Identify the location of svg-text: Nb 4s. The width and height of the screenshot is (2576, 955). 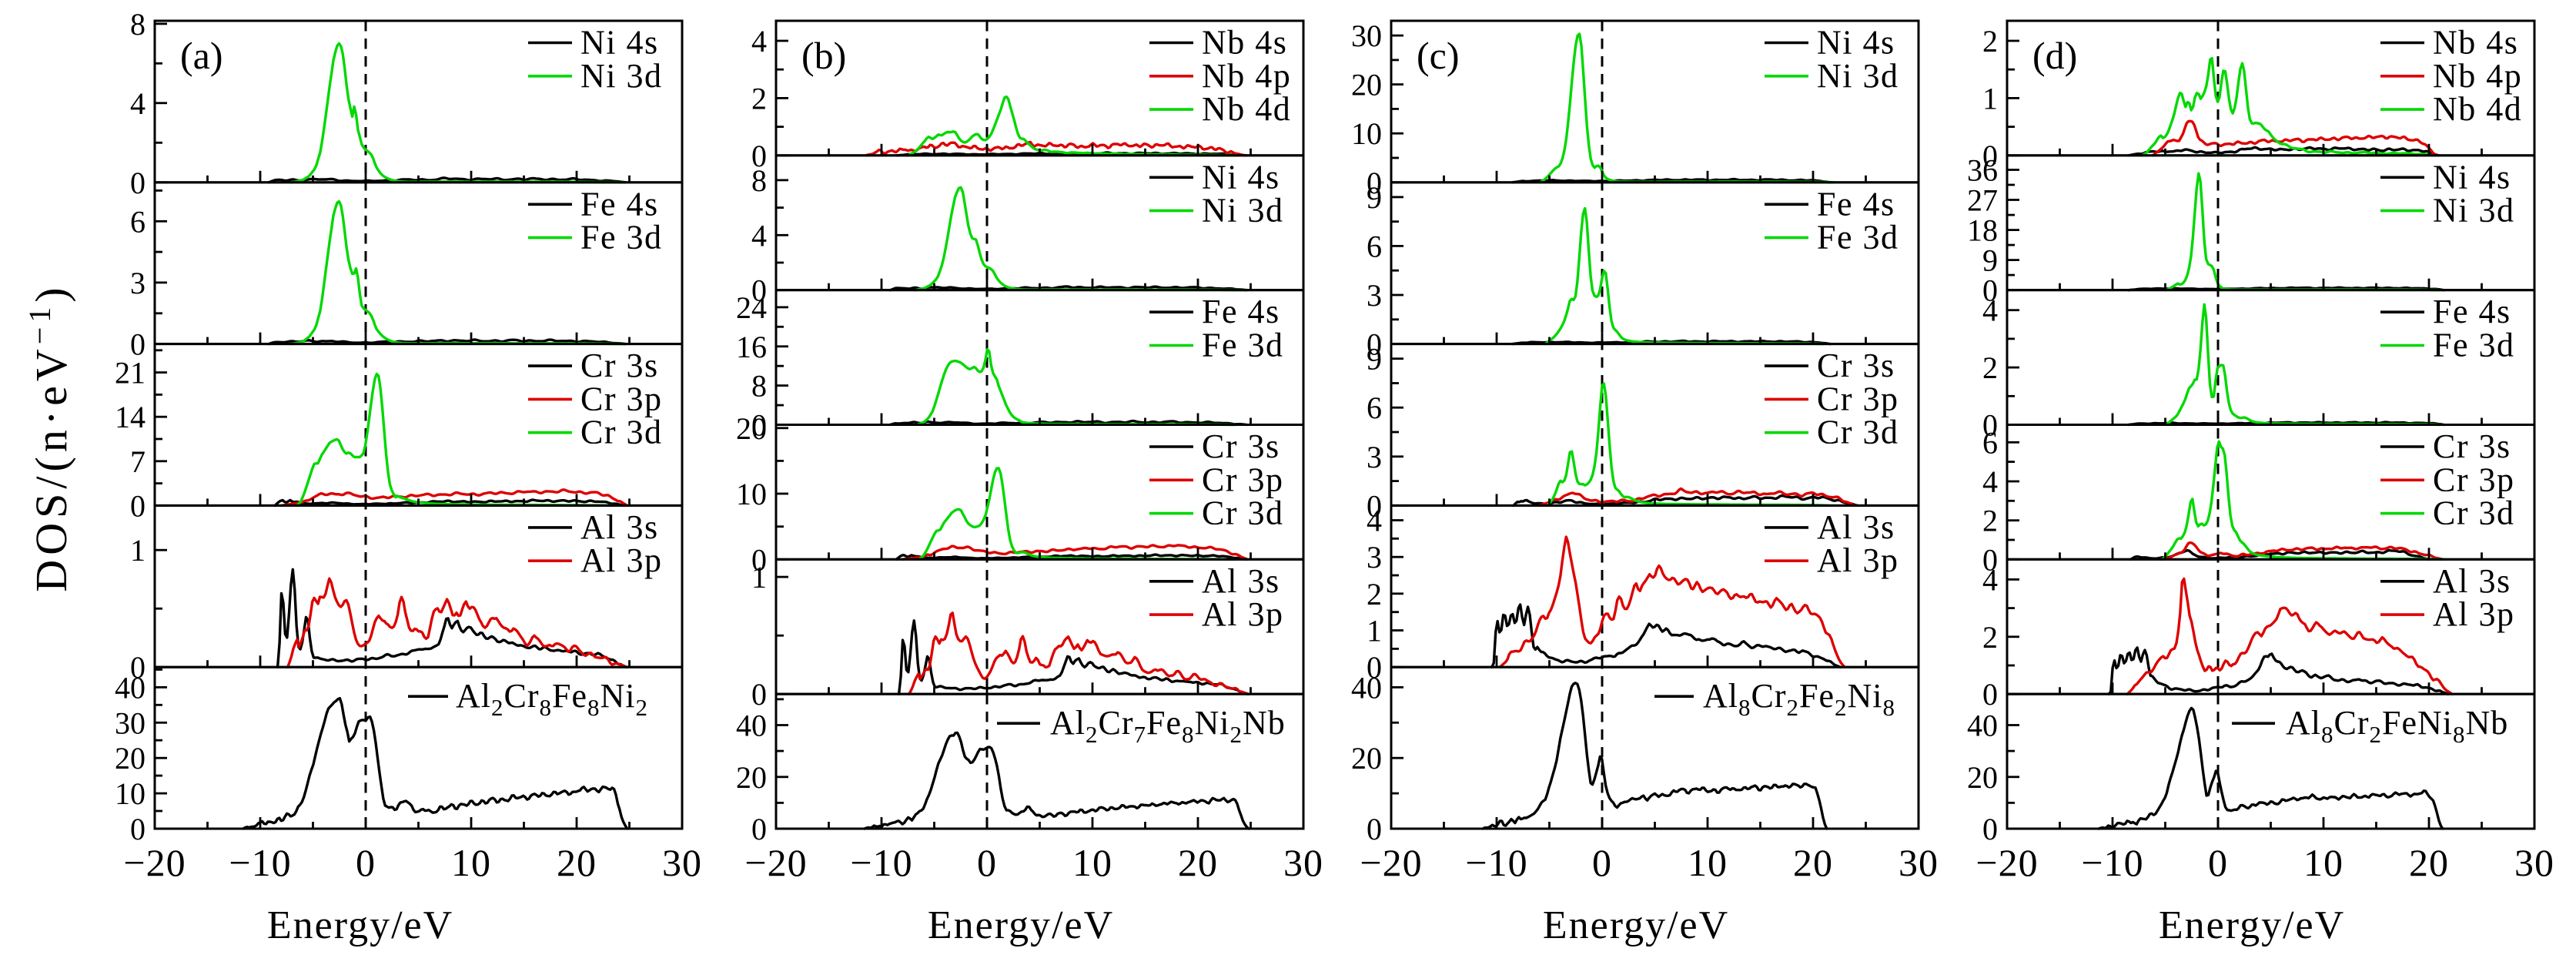
(2475, 43).